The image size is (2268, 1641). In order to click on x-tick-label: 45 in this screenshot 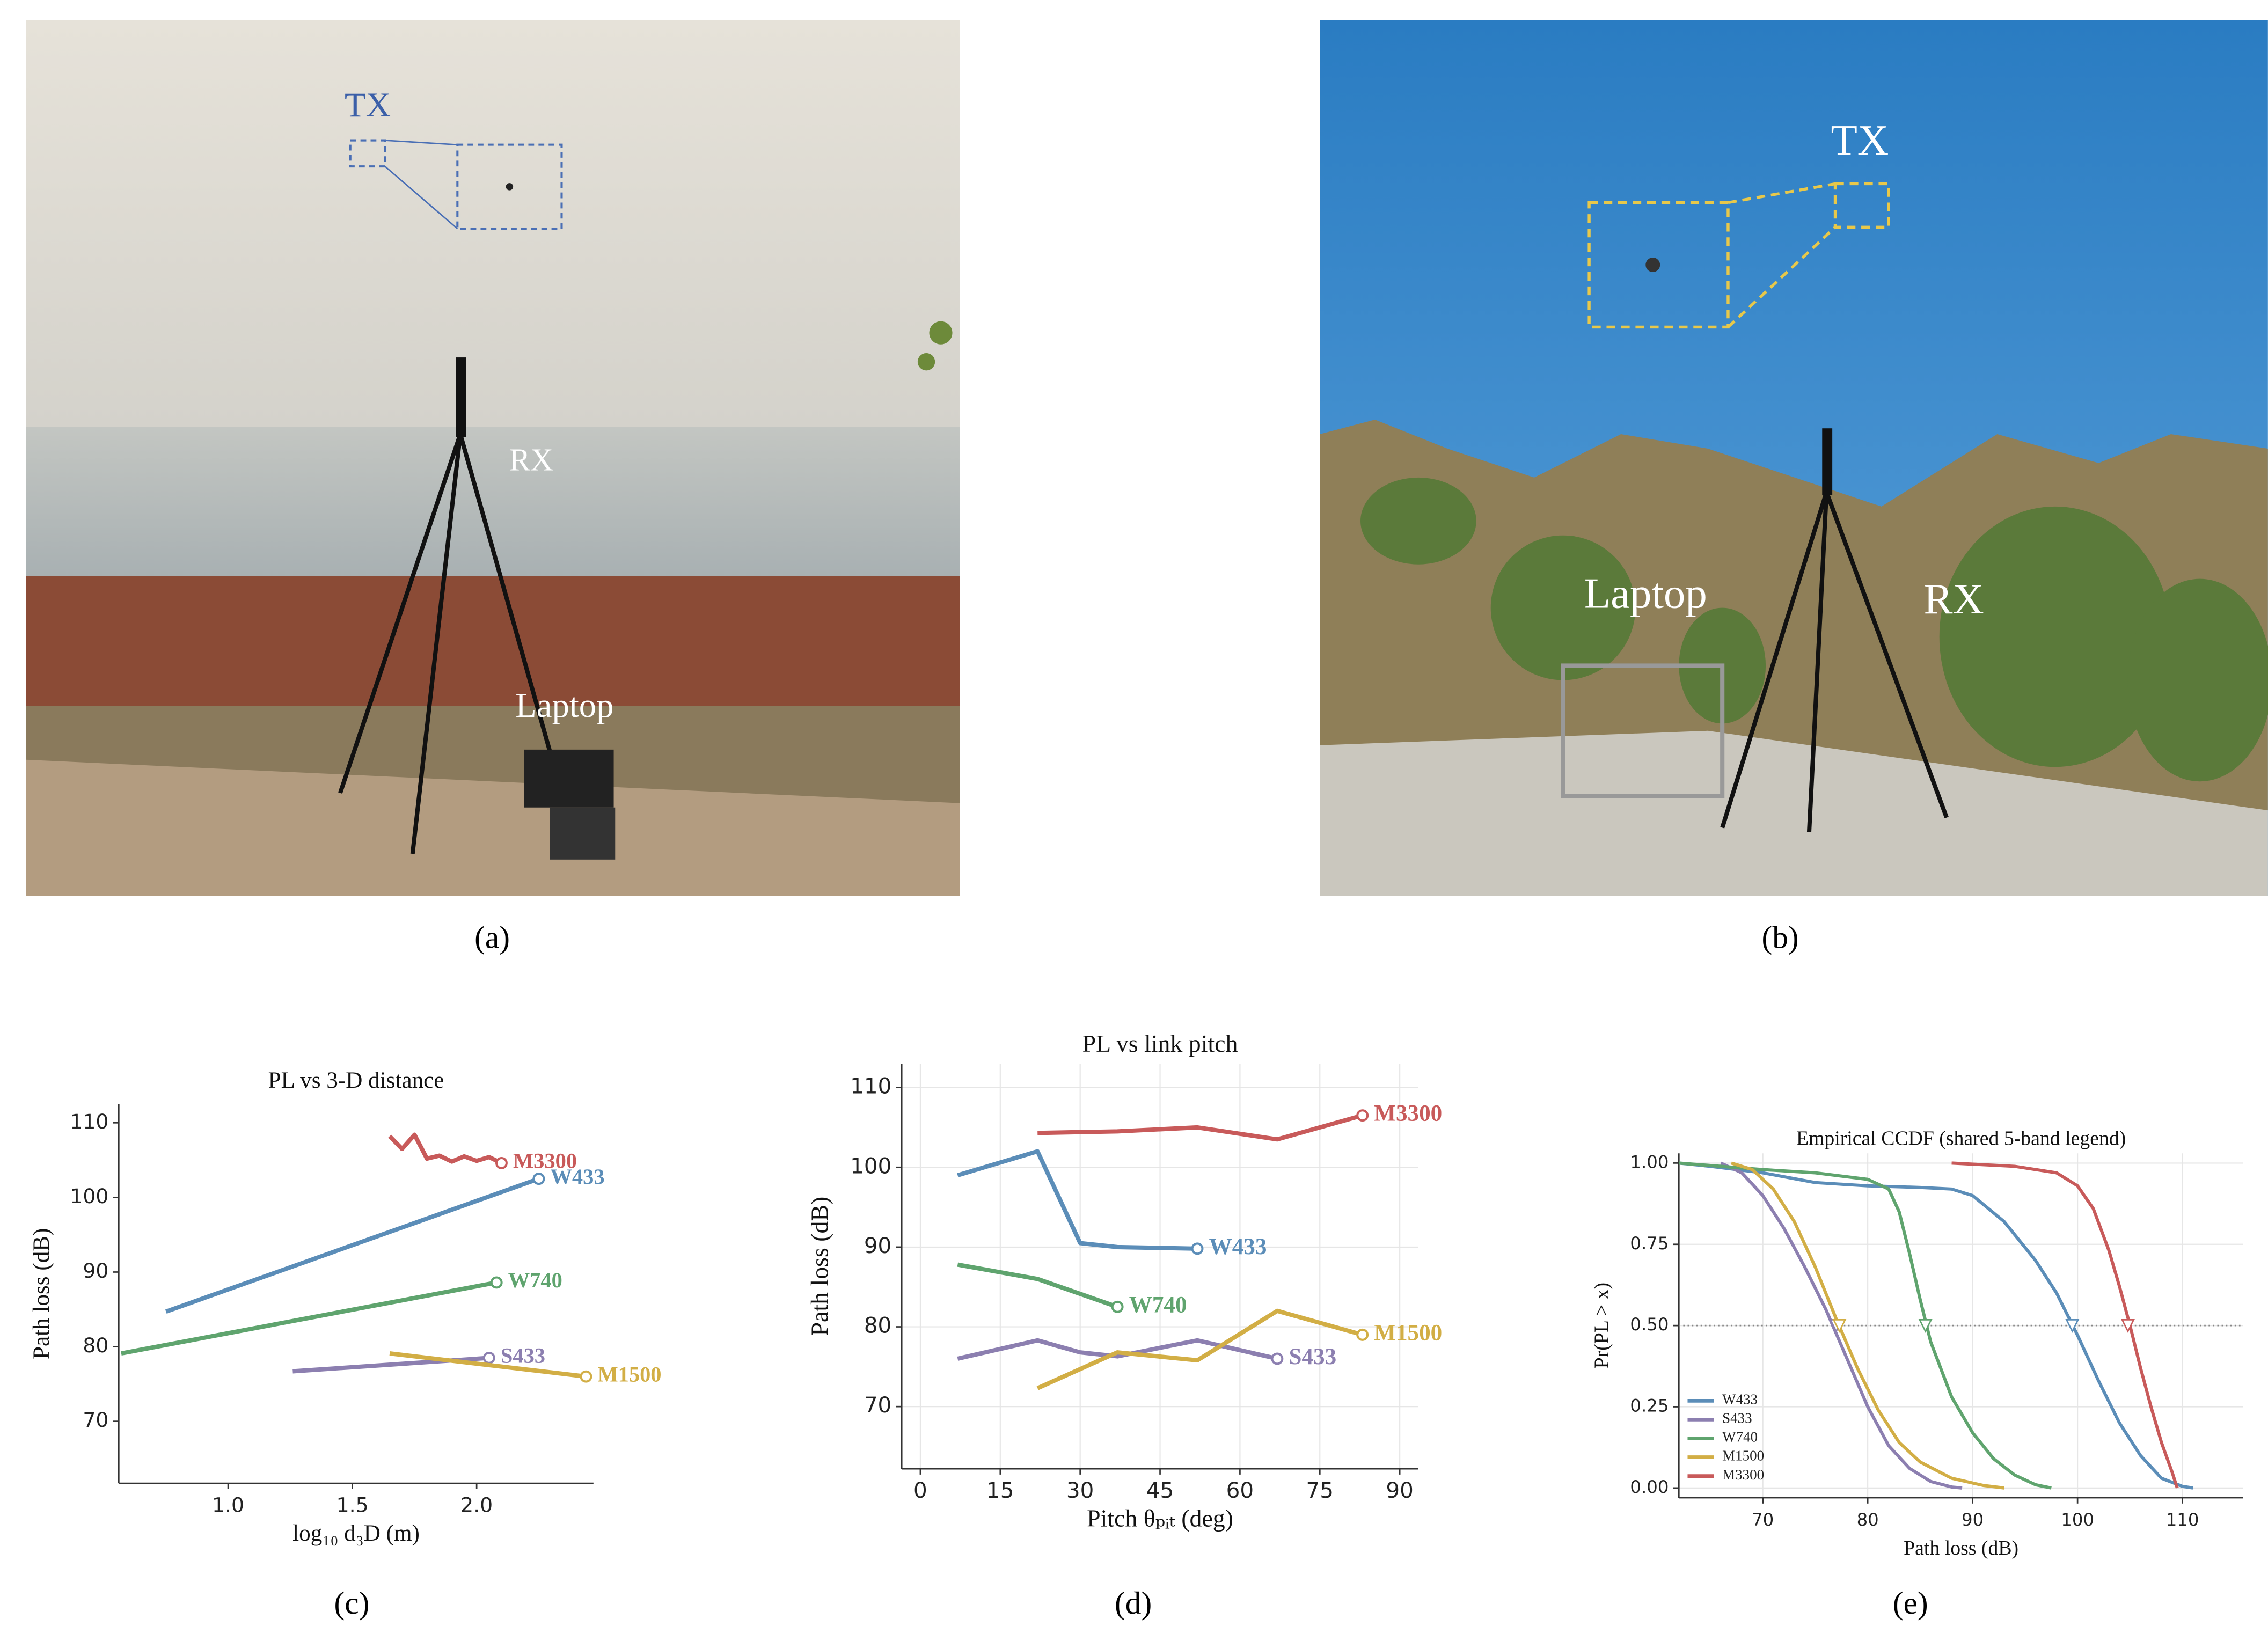, I will do `click(1160, 1490)`.